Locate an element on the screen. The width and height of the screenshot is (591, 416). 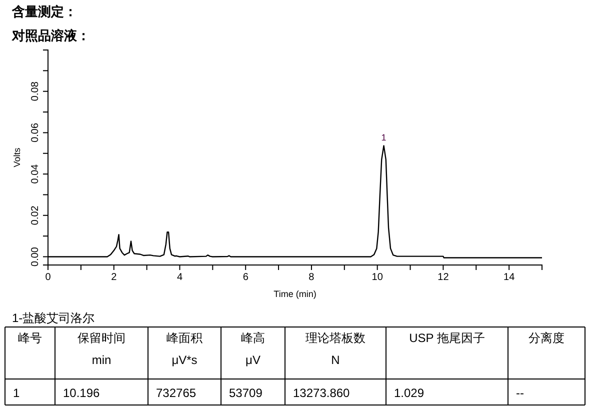
text: 峰高 μV is located at coordinates (253, 349).